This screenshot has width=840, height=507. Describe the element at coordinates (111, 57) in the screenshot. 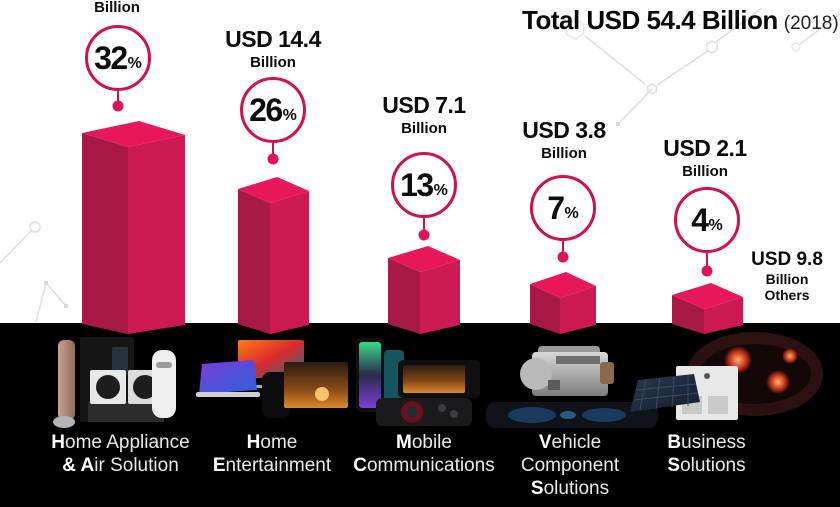

I see `percent-value: 32` at that location.